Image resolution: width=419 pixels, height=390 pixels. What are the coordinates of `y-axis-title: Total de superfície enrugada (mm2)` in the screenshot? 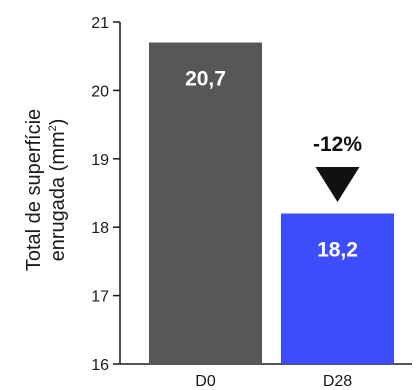 It's located at (46, 190).